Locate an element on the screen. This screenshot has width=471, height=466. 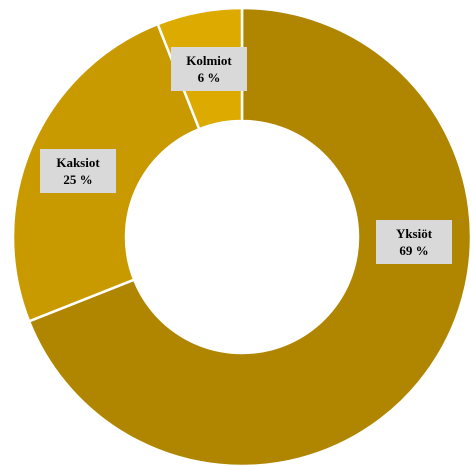
data-label-kolmiot: Kolmiot 6 % is located at coordinates (209, 69).